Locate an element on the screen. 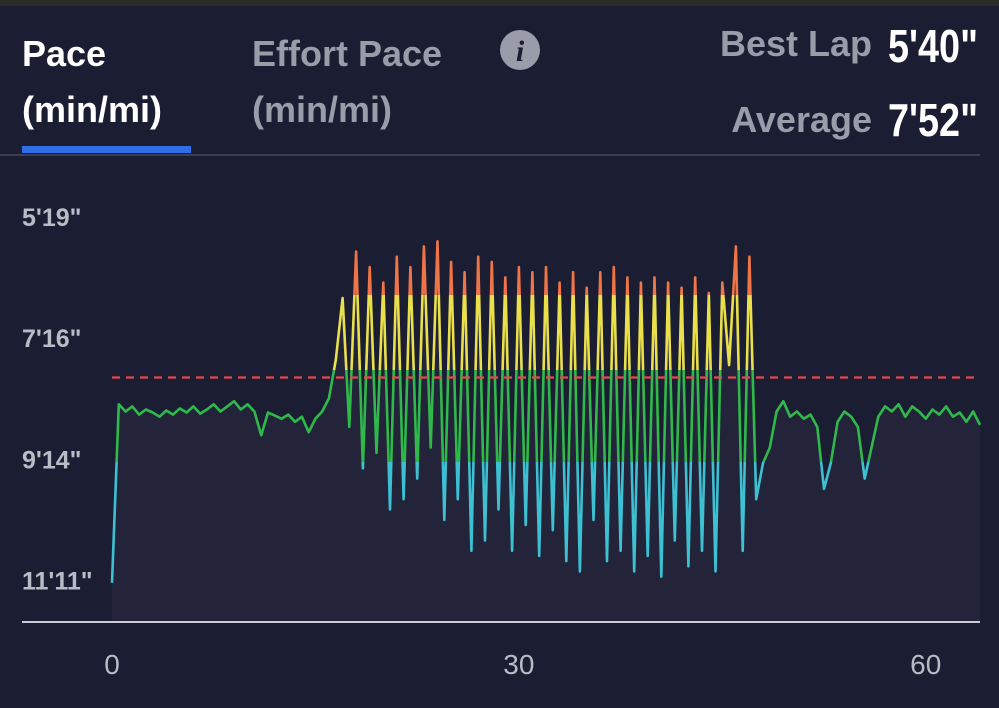  effort-pace-tab: Effort Pace (min/mi) is located at coordinates (347, 81).